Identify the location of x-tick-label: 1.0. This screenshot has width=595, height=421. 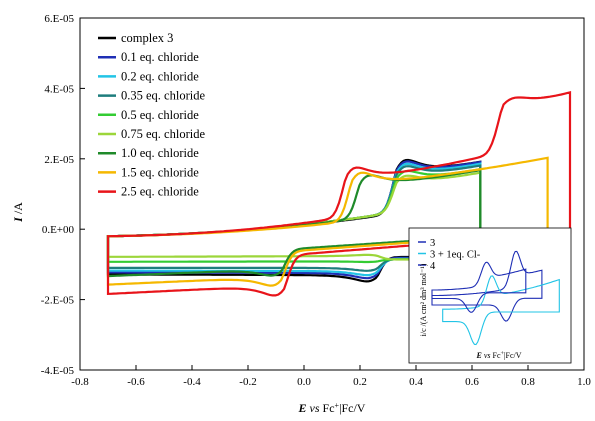
(584, 382).